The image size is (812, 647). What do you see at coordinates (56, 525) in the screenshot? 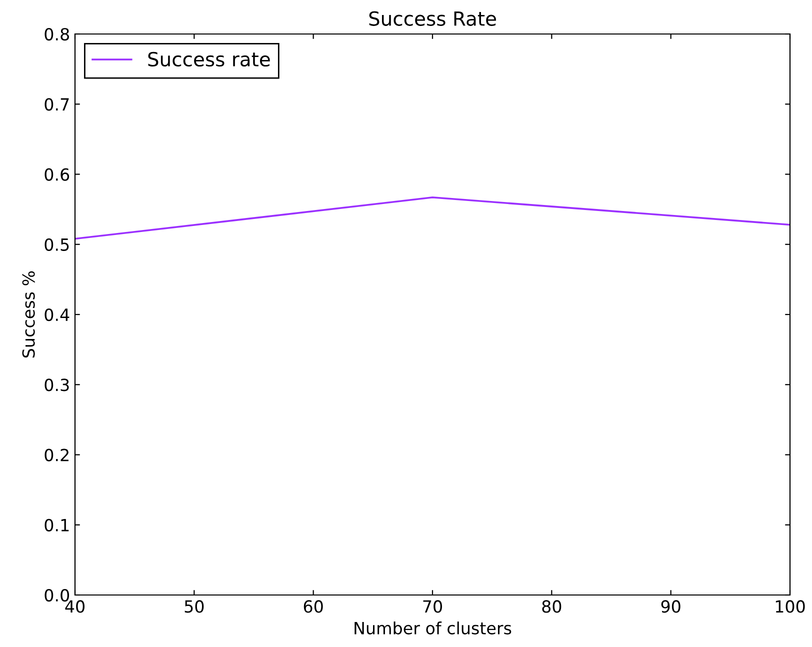
I see `y-tick-label: 0.1` at bounding box center [56, 525].